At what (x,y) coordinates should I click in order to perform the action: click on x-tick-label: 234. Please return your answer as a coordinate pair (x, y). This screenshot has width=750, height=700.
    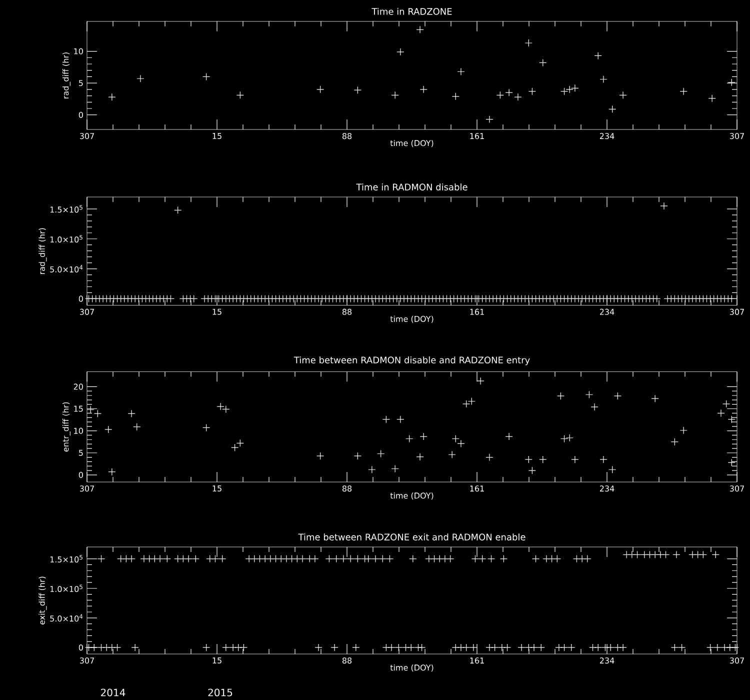
    Looking at the image, I should click on (607, 489).